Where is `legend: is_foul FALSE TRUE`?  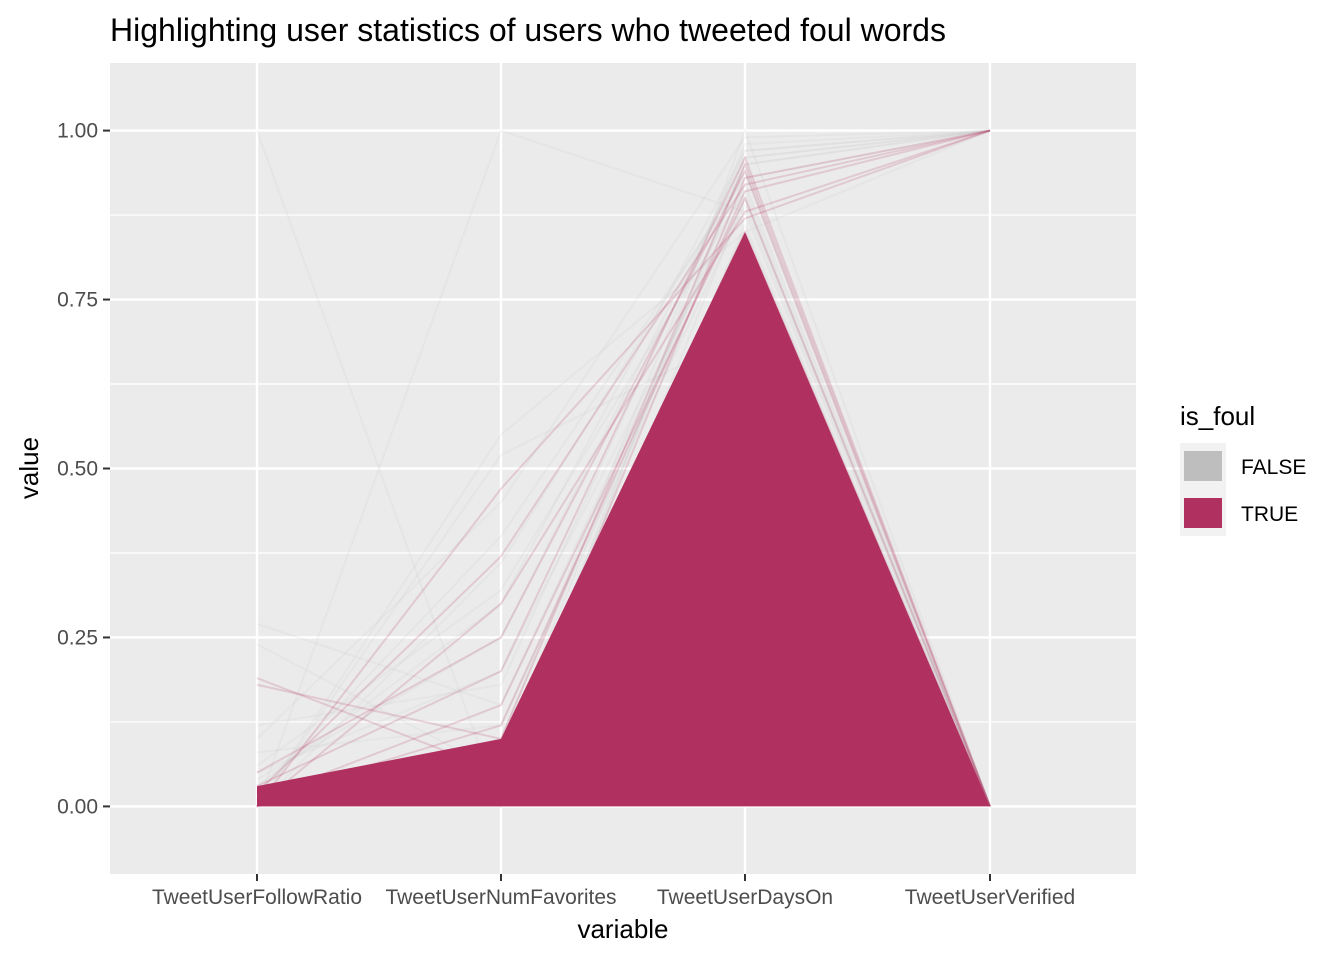
legend: is_foul FALSE TRUE is located at coordinates (1243, 468).